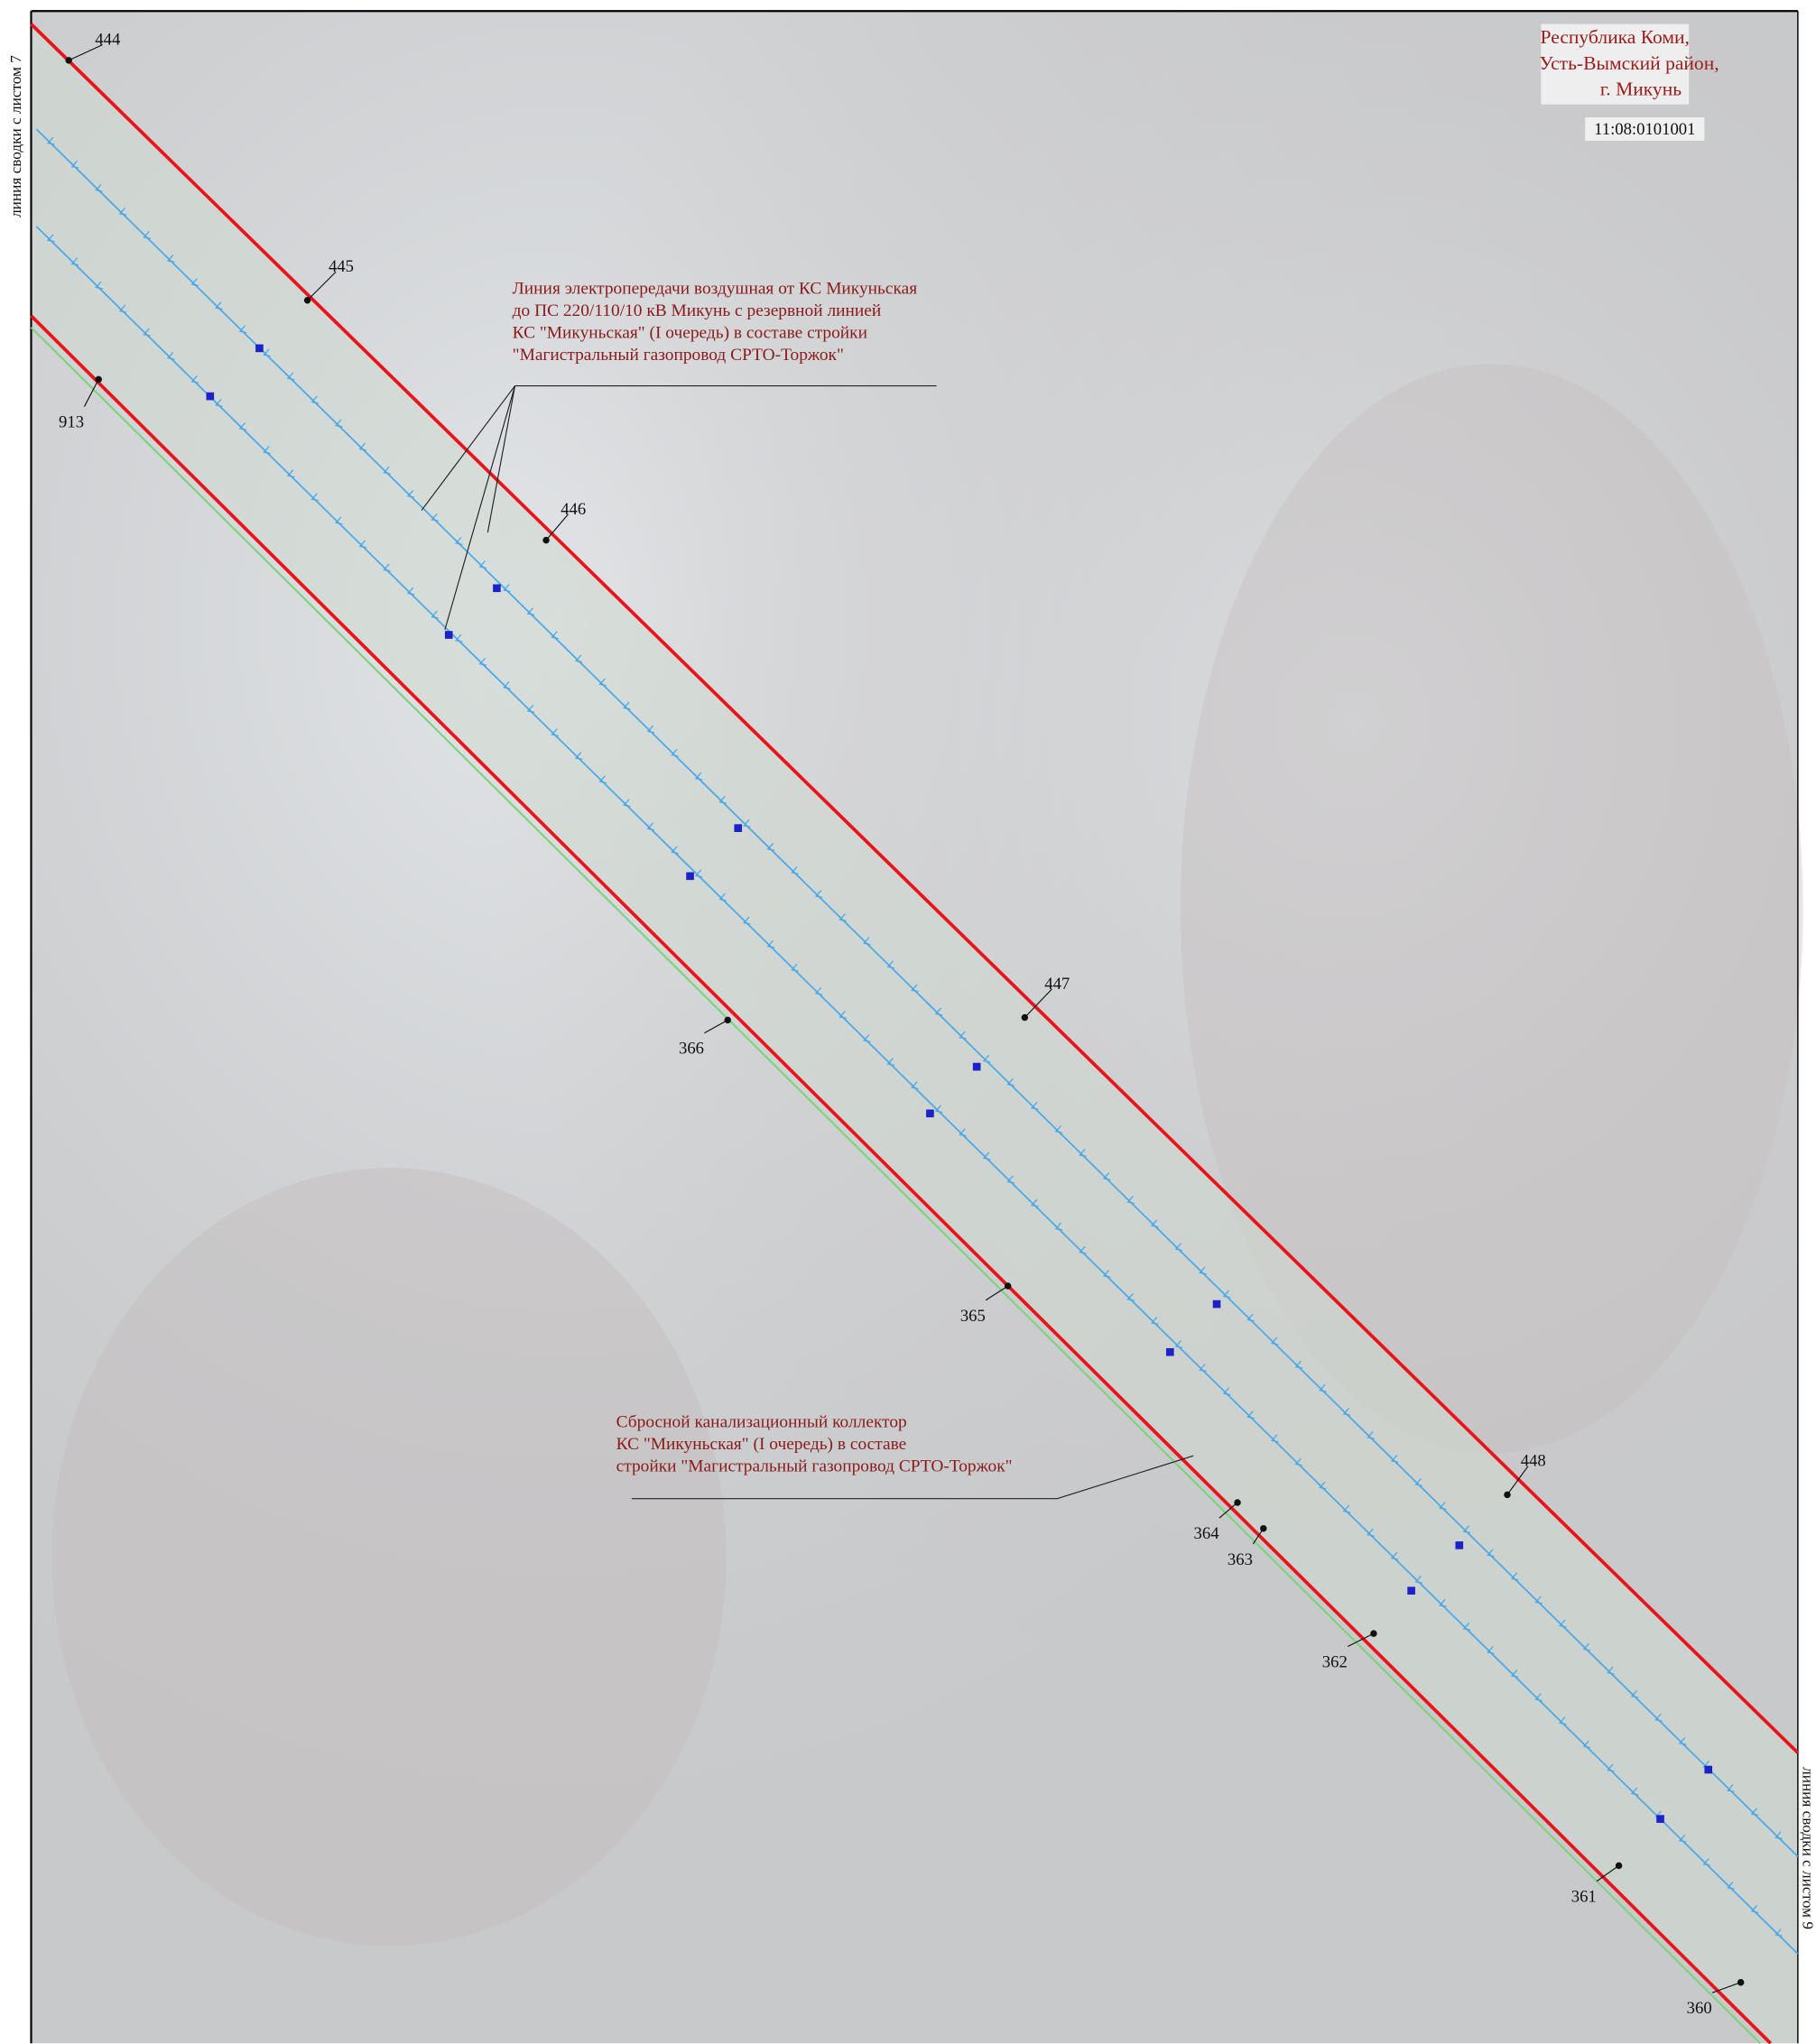 The width and height of the screenshot is (1816, 2044). Describe the element at coordinates (692, 1049) in the screenshot. I see `point-label: 366` at that location.